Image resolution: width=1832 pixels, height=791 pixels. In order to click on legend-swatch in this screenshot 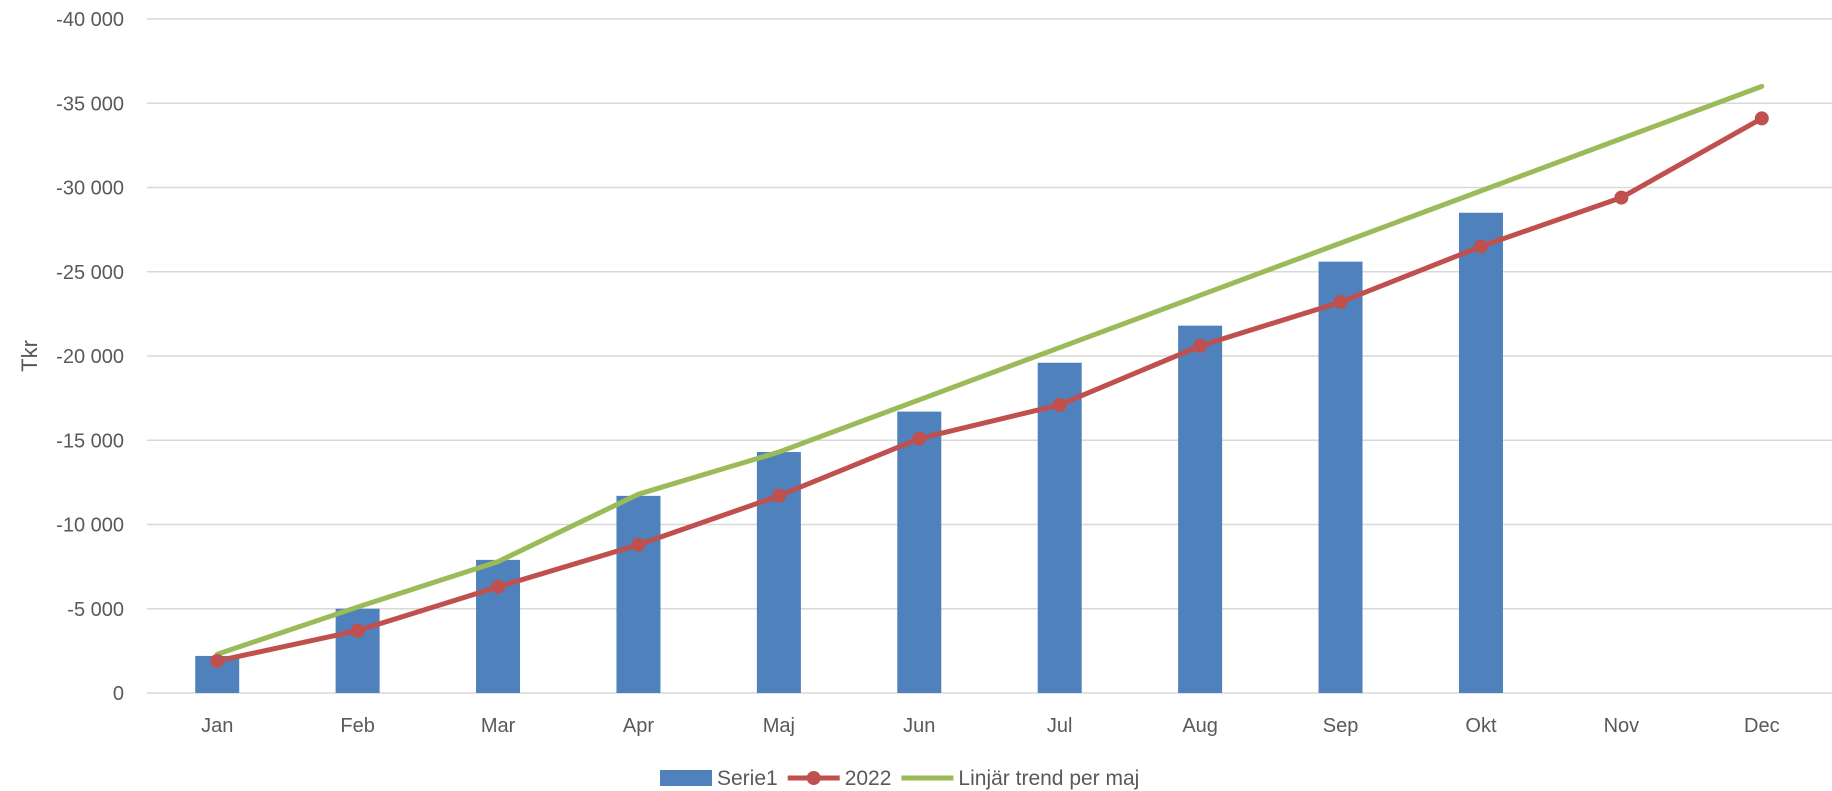, I will do `click(686, 778)`.